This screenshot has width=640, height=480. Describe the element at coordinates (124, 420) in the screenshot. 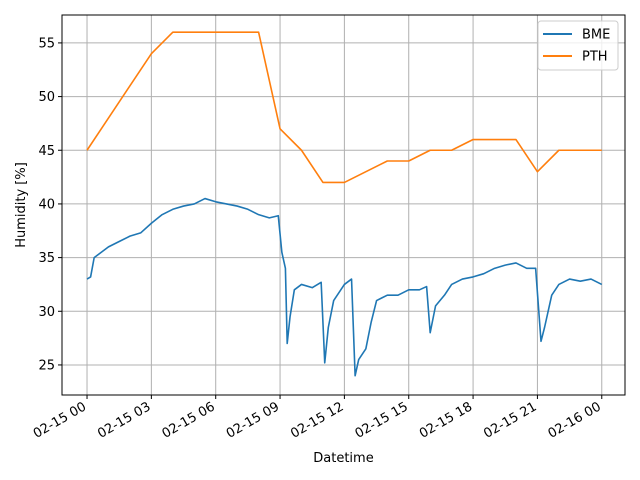

I see `x-tick-label: 02-15 03` at that location.